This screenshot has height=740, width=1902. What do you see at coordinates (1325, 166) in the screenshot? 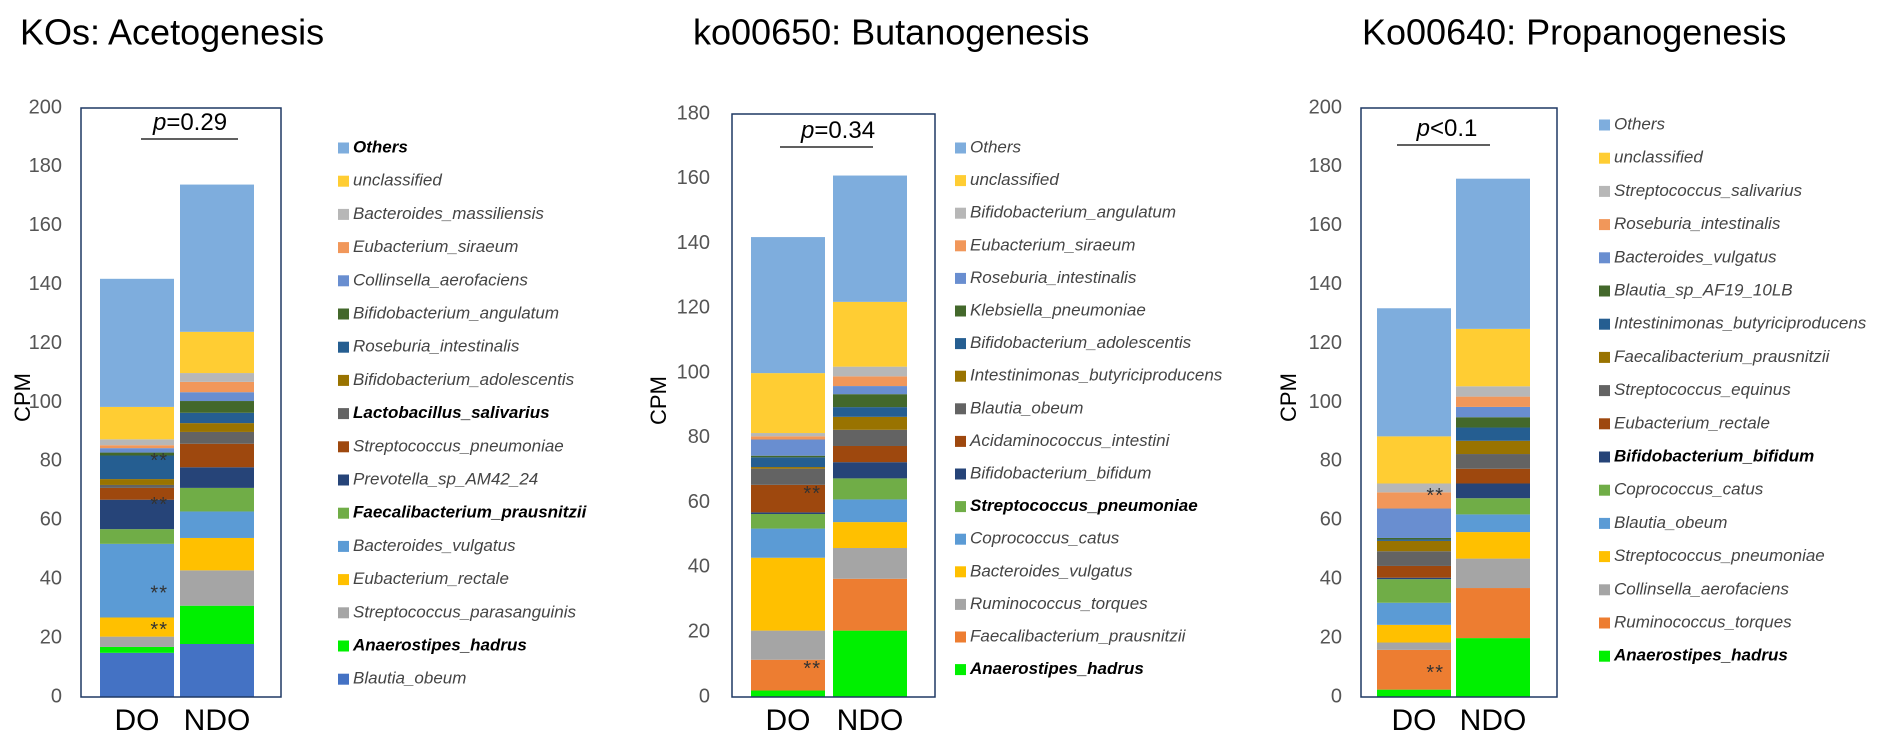
I see `y-tick-label: 180` at bounding box center [1325, 166].